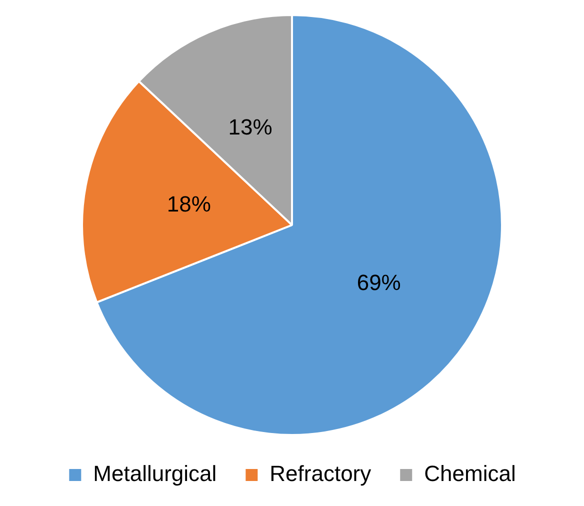  Describe the element at coordinates (470, 473) in the screenshot. I see `legend-label: Chemical` at that location.